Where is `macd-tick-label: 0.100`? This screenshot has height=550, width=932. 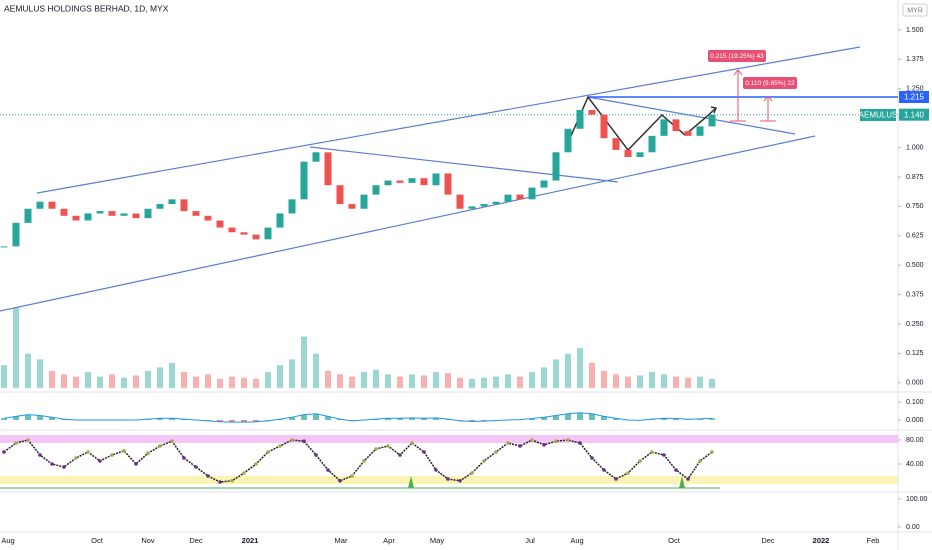 macd-tick-label: 0.100 is located at coordinates (915, 402).